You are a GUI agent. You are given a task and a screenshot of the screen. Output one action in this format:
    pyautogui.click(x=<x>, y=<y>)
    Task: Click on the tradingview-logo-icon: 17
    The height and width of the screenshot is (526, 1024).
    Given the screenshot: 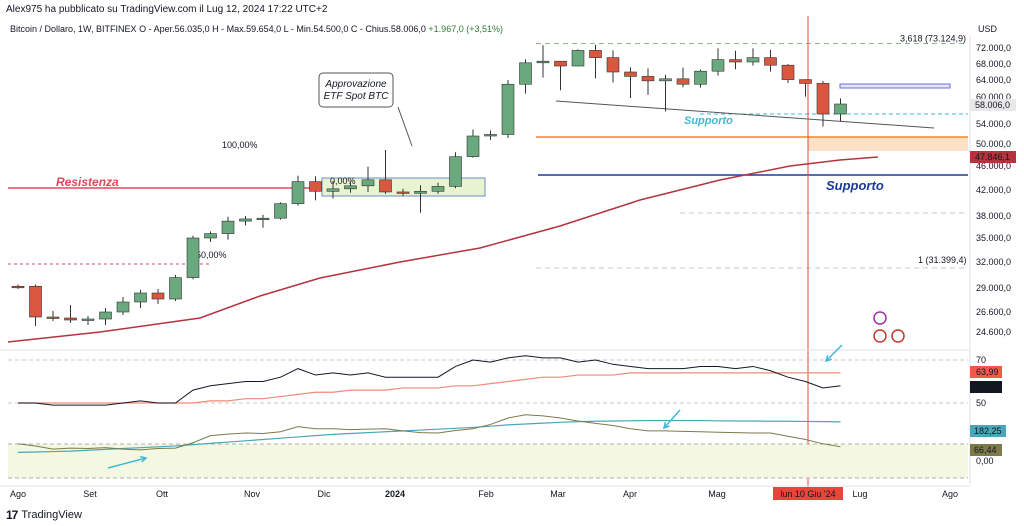 What is the action you would take?
    pyautogui.click(x=12, y=515)
    